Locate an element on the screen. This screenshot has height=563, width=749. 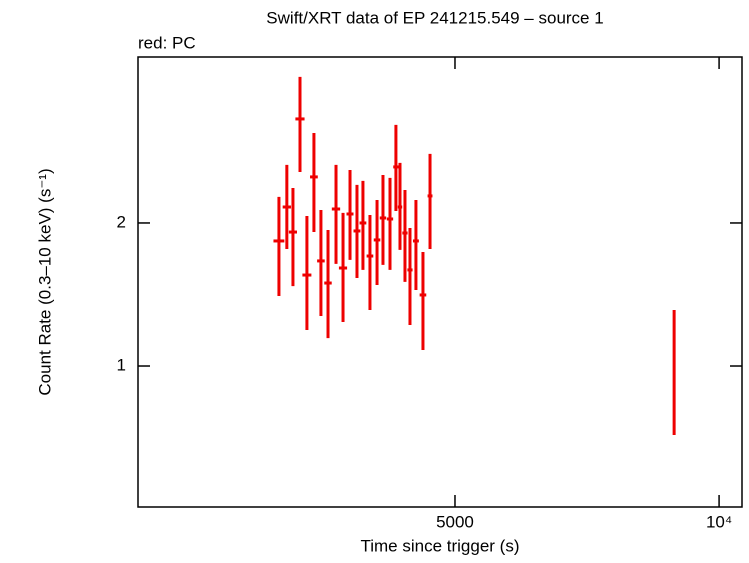
x-axis-label: Time since trigger (s) is located at coordinates (439, 545).